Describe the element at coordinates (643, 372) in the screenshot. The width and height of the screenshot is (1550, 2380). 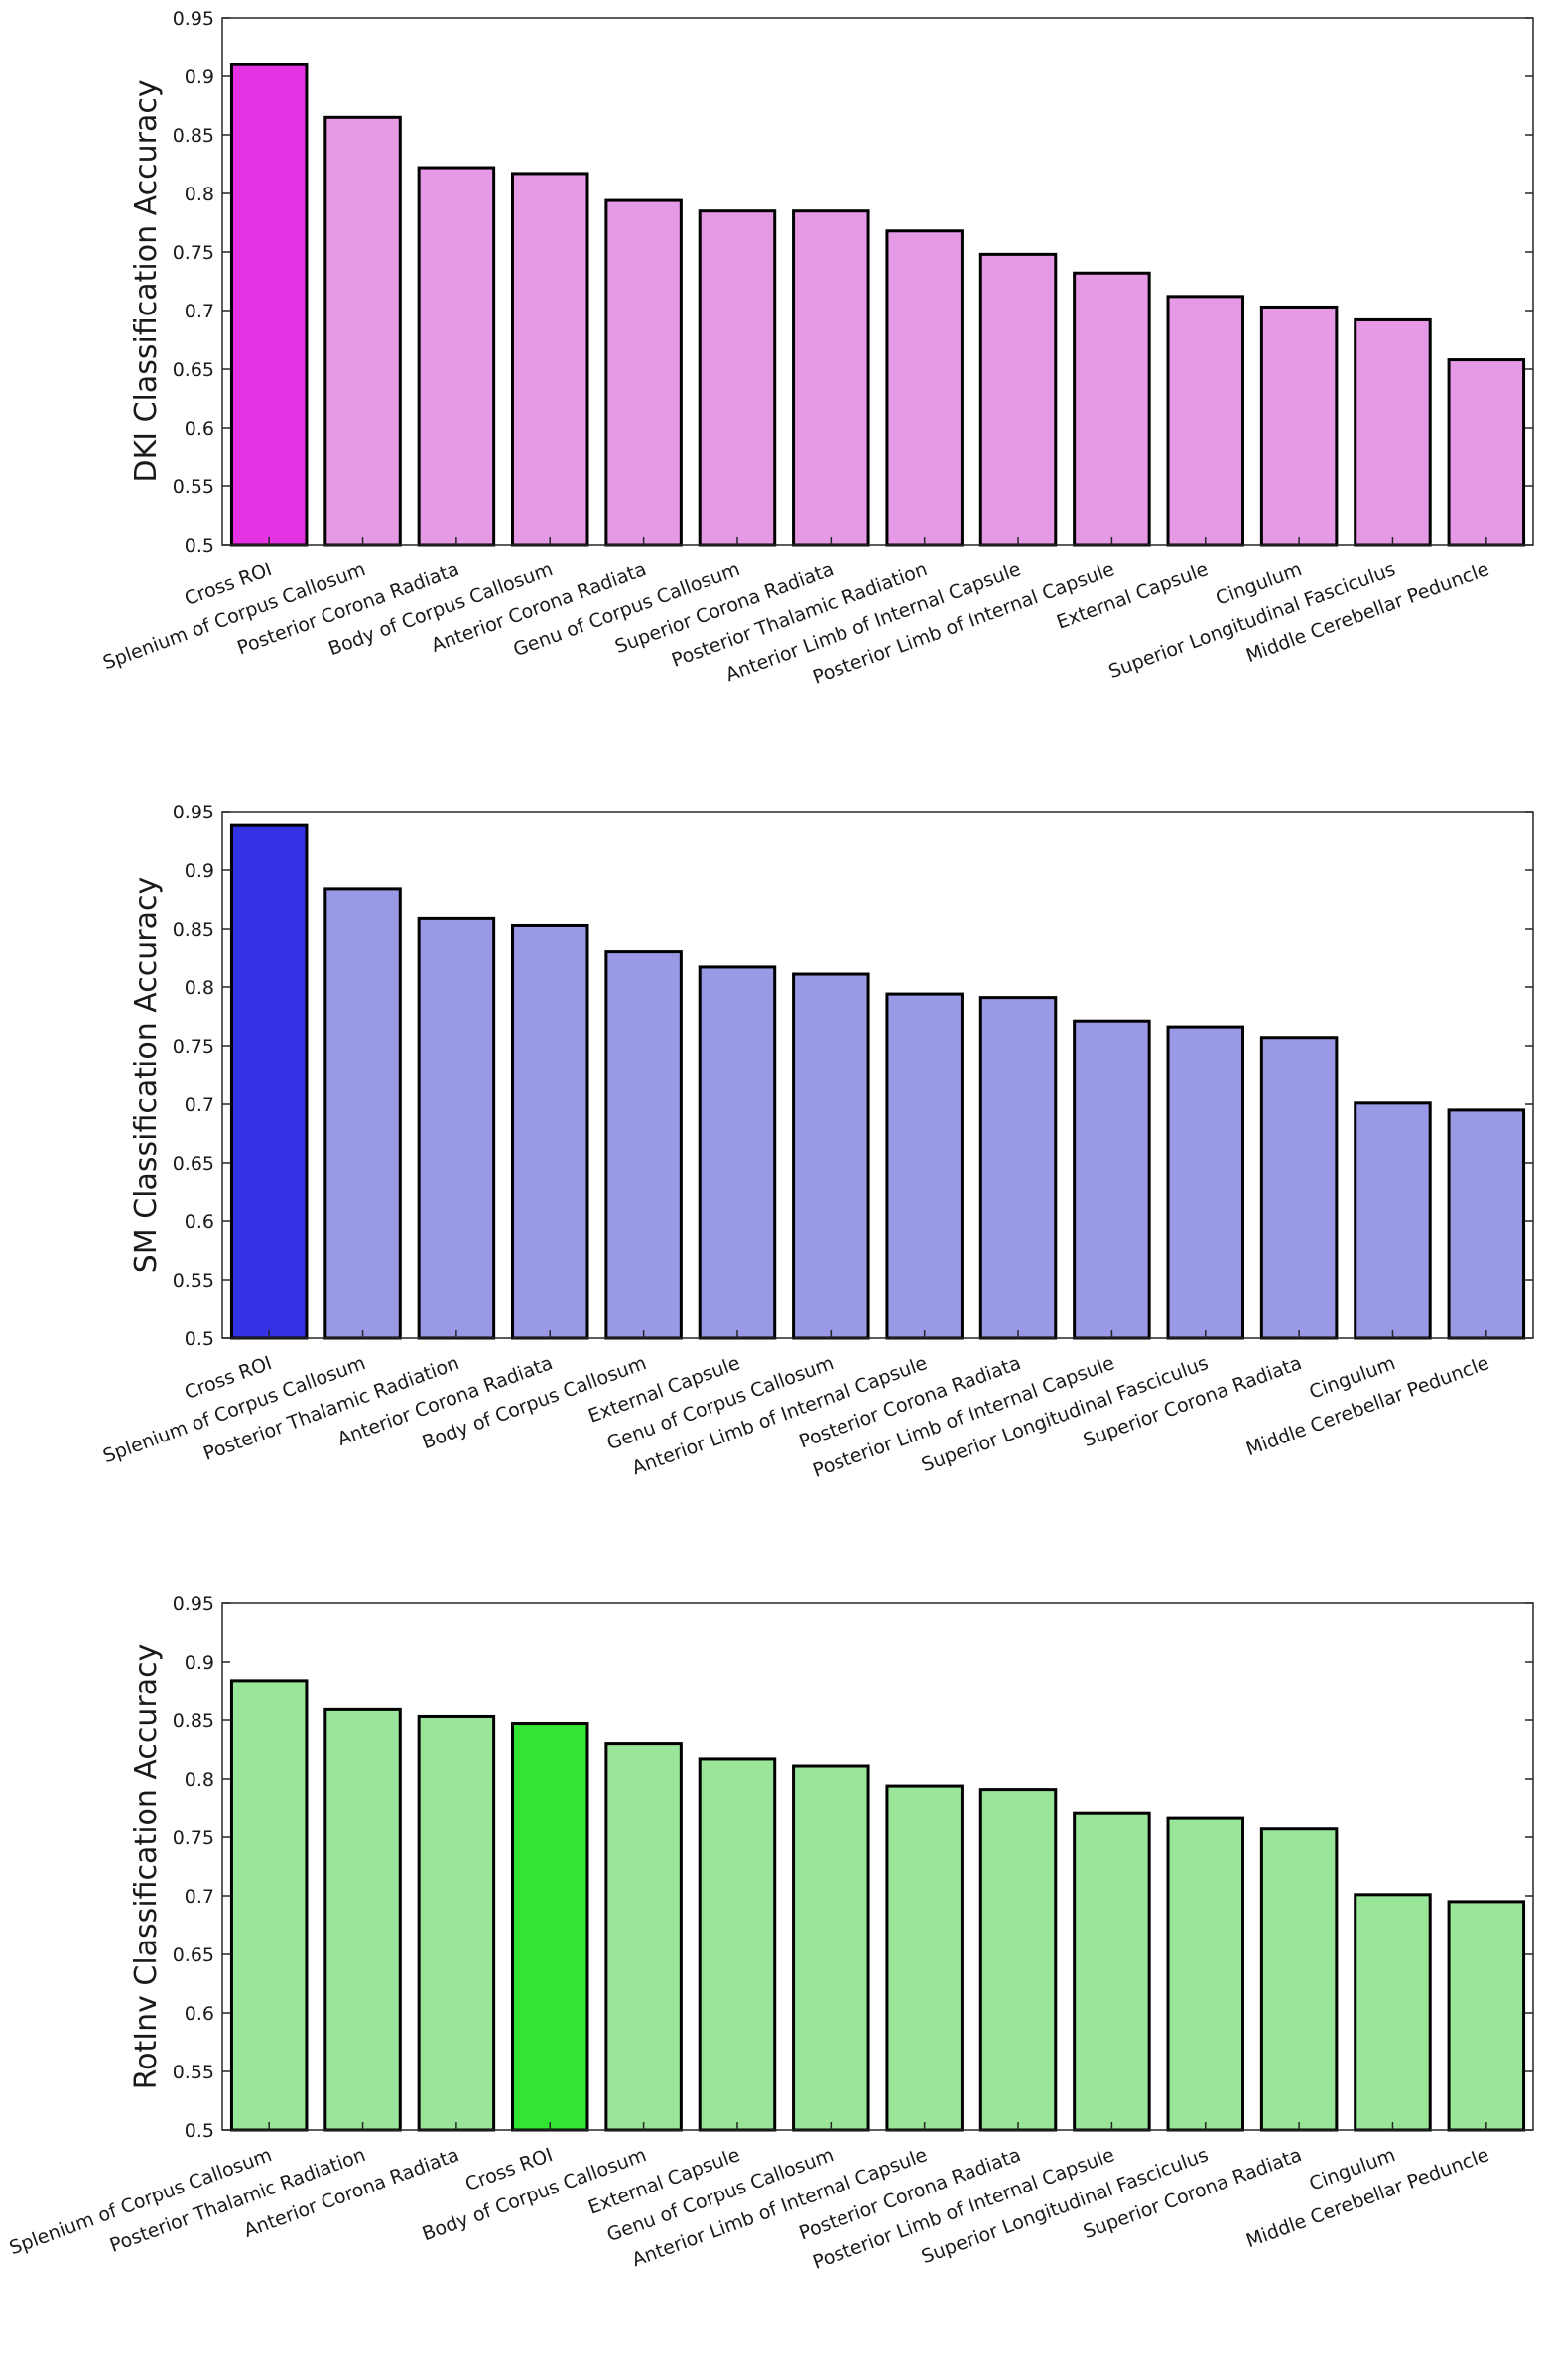
I see `chart1-bar-anterior-corona-radiata` at that location.